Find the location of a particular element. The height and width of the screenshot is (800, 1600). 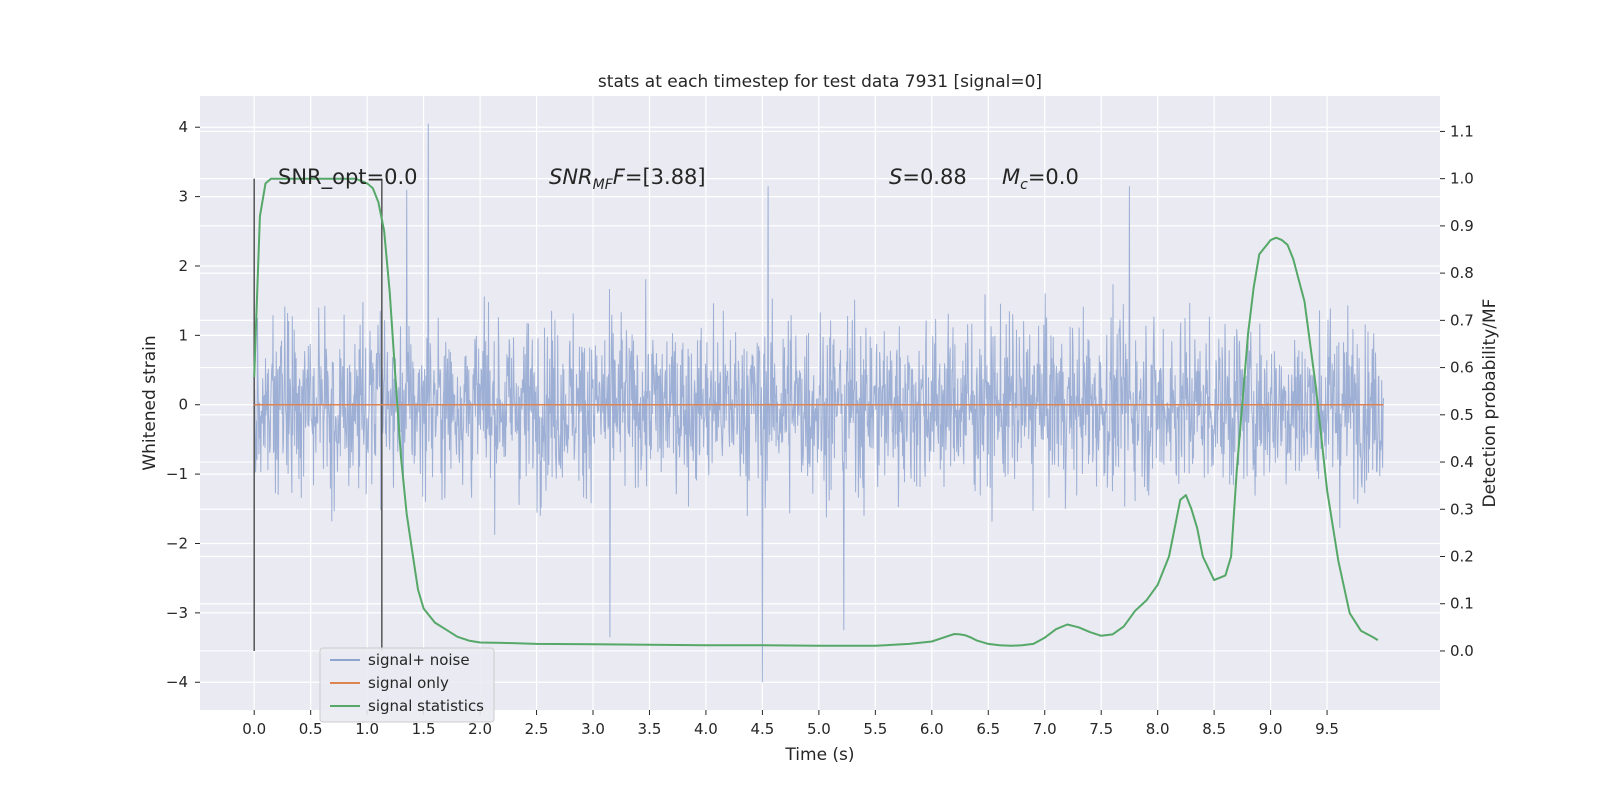

annotation-s: S=0.88 is located at coordinates (928, 177).